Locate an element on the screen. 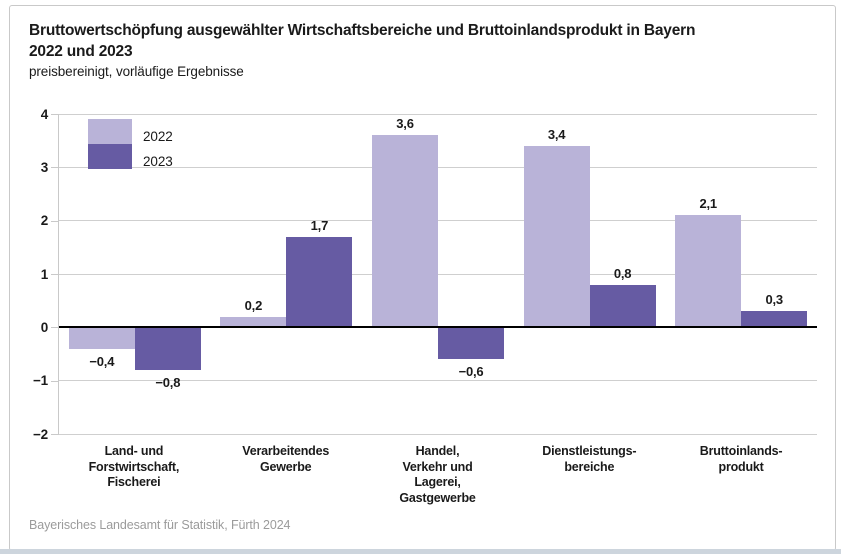 The height and width of the screenshot is (556, 841). category-label-line: Lagerei, is located at coordinates (437, 482).